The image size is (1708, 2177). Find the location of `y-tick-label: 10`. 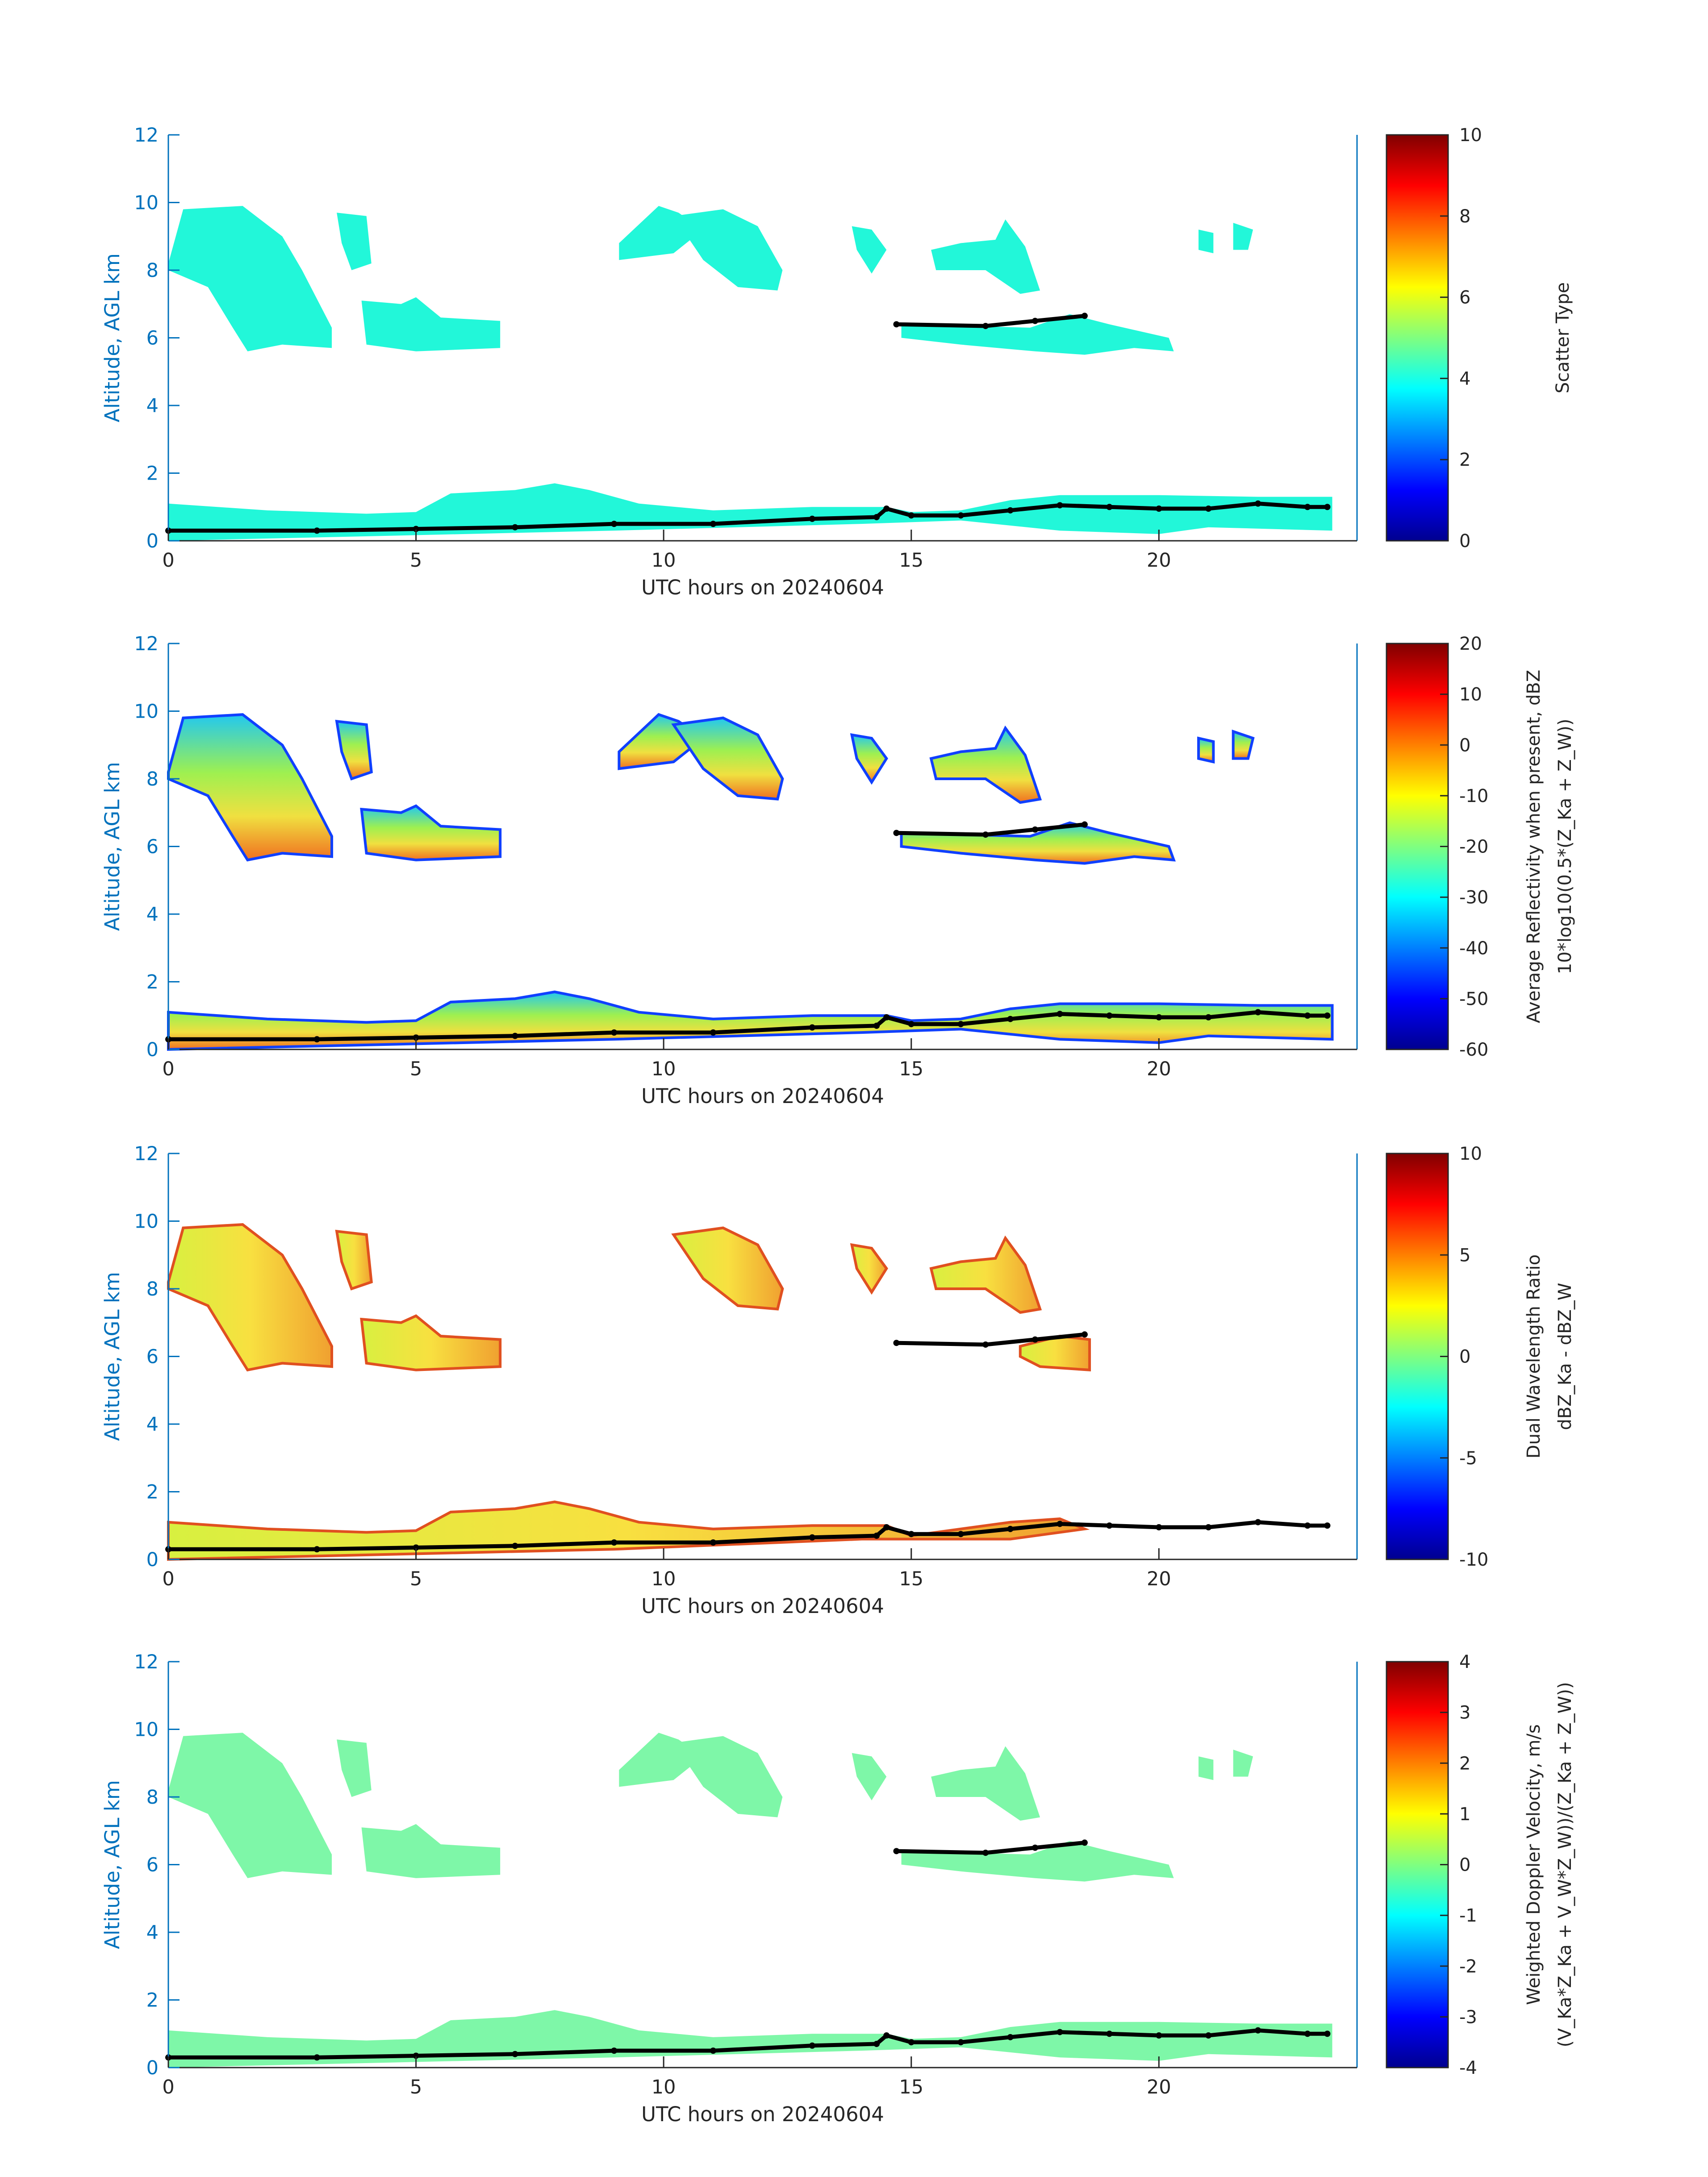

y-tick-label: 10 is located at coordinates (146, 1222).